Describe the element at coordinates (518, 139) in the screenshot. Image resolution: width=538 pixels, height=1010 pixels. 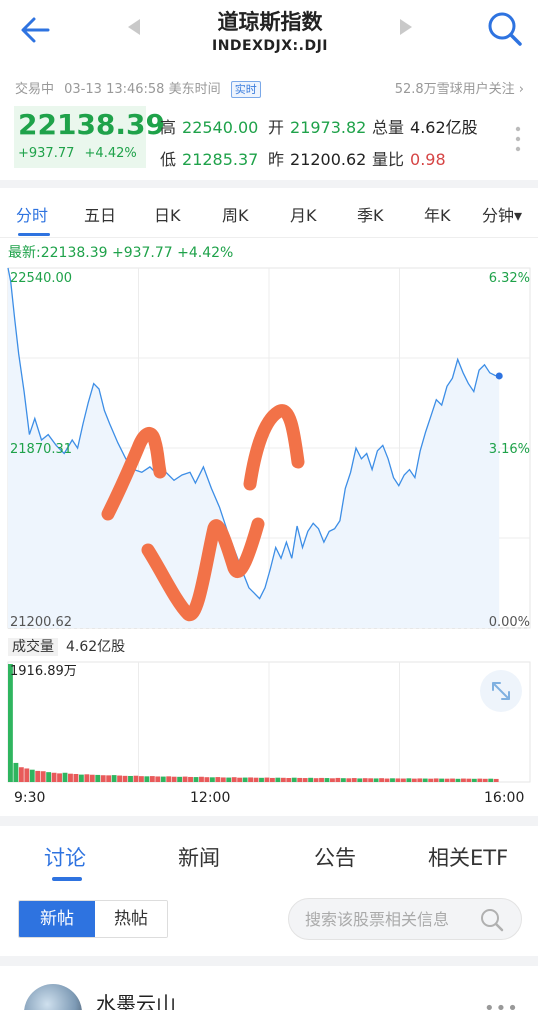
I see `more-vertical-icon` at that location.